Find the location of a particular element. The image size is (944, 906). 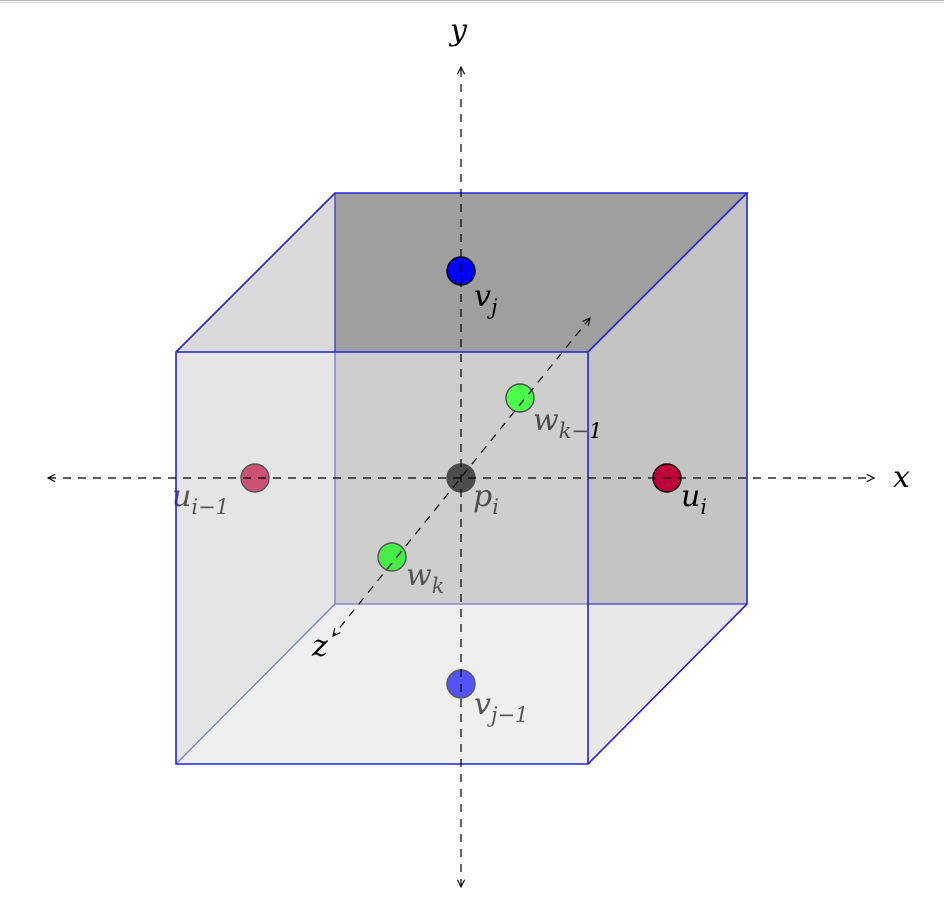

label-v-bottom: vj−1 is located at coordinates (501, 707).